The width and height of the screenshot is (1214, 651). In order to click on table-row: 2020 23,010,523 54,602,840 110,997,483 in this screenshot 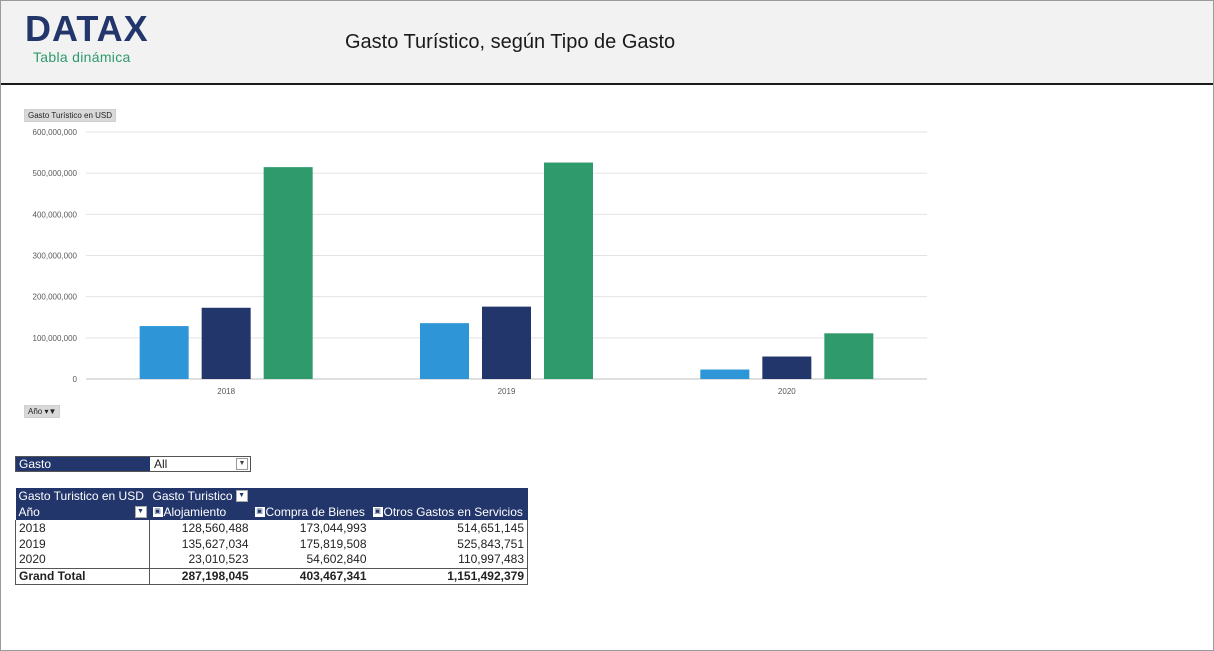, I will do `click(271, 560)`.